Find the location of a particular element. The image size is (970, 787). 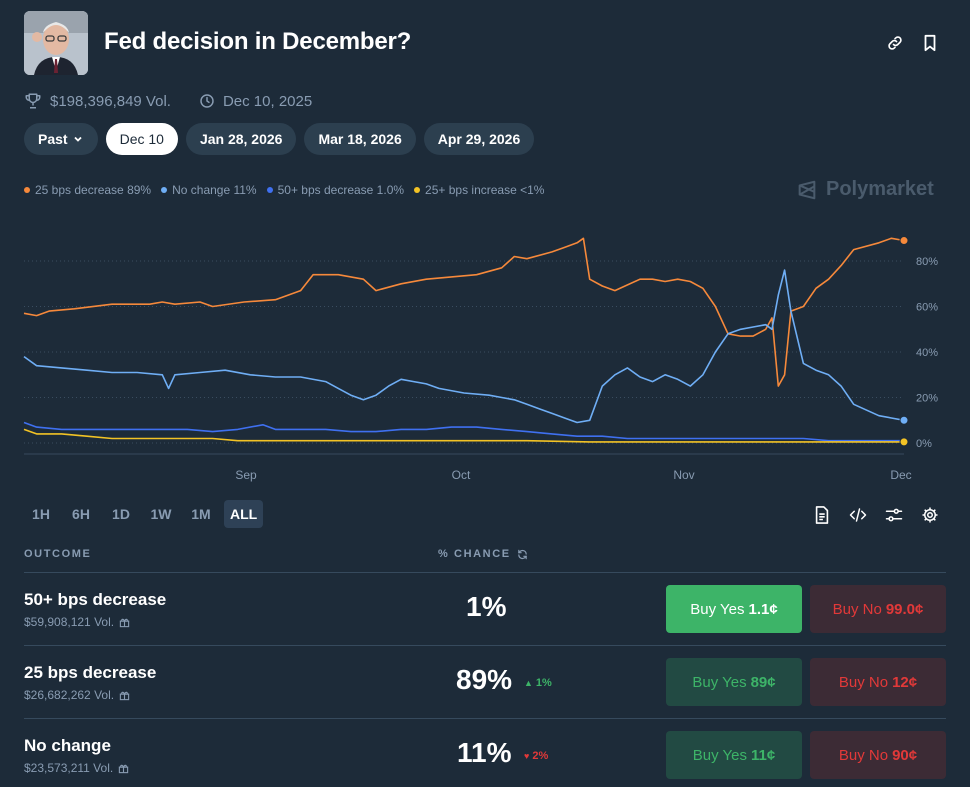

bookmark-icon is located at coordinates (930, 43).